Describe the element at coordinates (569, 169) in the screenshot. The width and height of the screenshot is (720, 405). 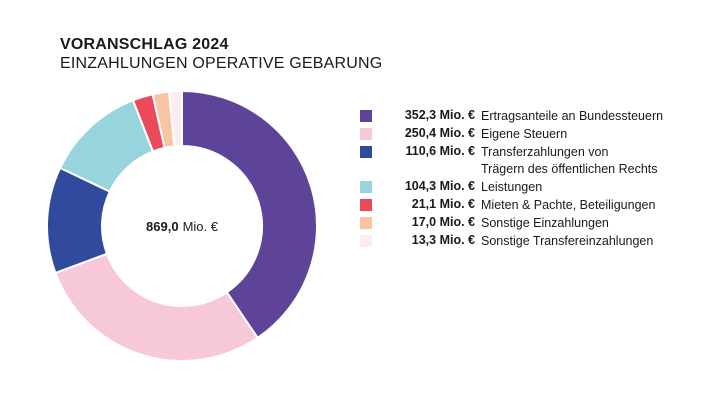
I see `legend-label-line: Trägern des öffentlichen Rechts` at that location.